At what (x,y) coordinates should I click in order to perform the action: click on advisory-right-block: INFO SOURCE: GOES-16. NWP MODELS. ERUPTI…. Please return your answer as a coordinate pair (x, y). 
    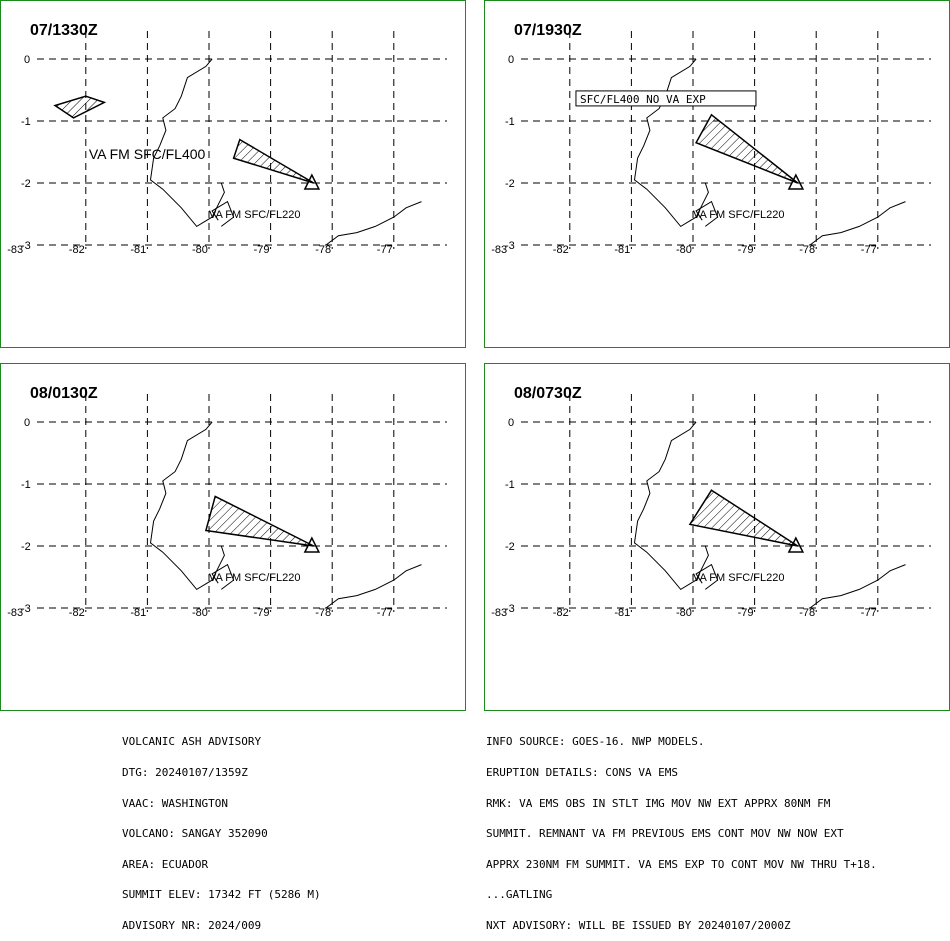
    Looking at the image, I should click on (681, 829).